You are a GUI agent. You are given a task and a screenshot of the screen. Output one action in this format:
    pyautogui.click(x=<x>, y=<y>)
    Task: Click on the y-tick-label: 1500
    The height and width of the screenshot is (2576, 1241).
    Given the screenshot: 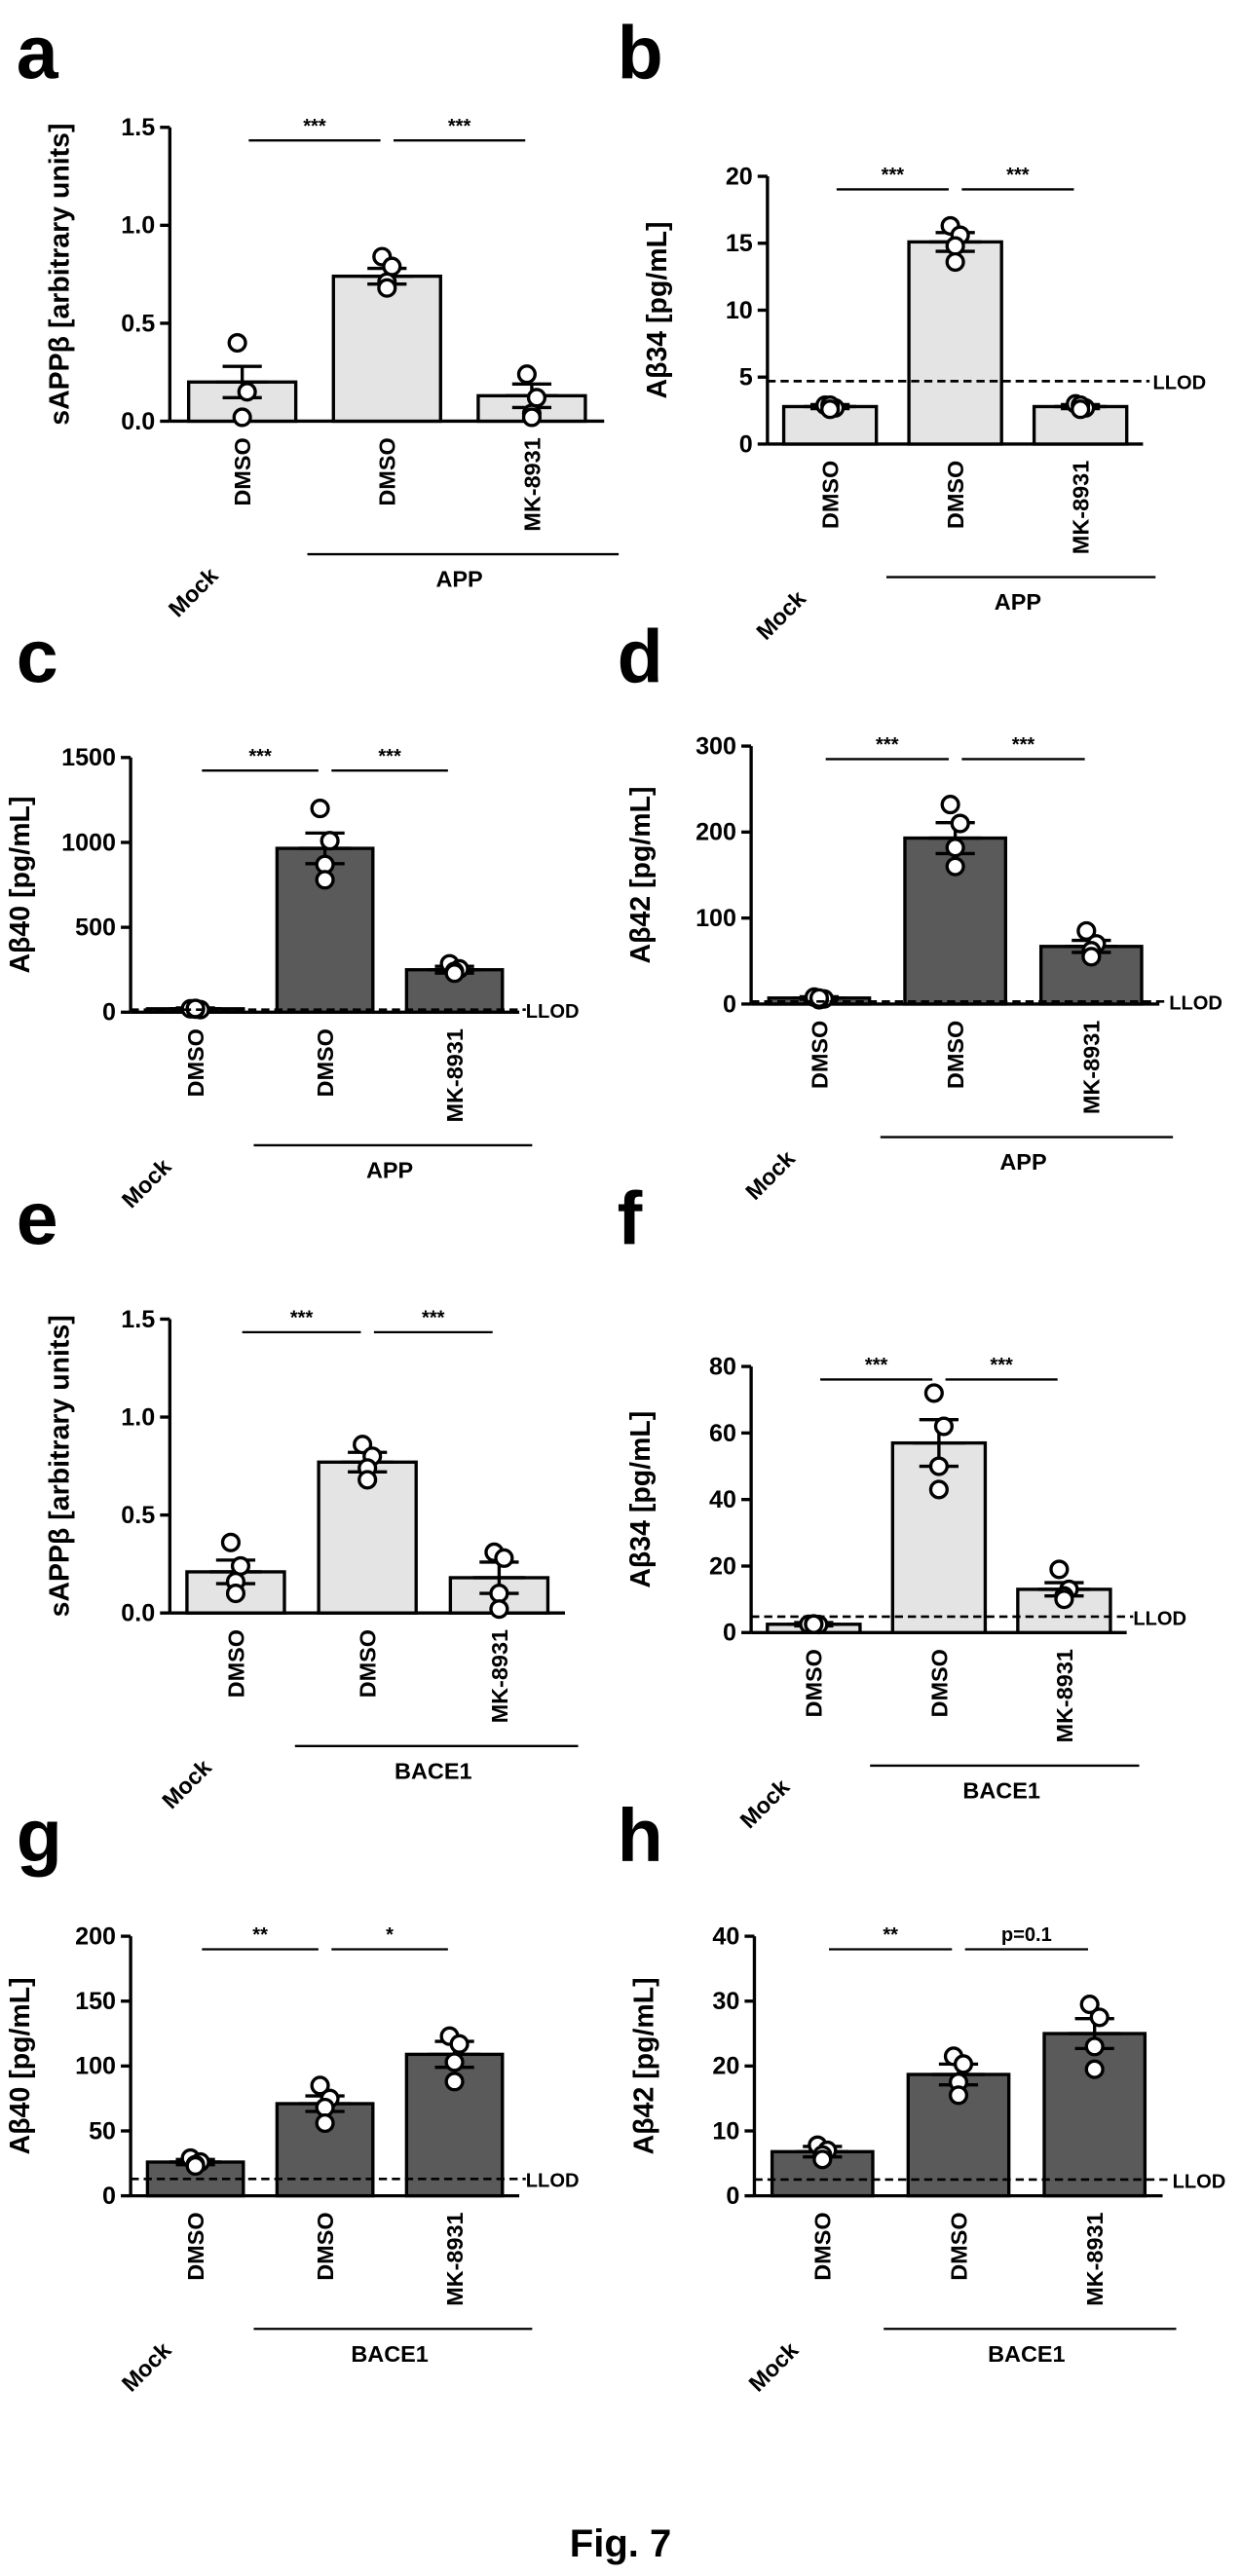 What is the action you would take?
    pyautogui.click(x=89, y=757)
    